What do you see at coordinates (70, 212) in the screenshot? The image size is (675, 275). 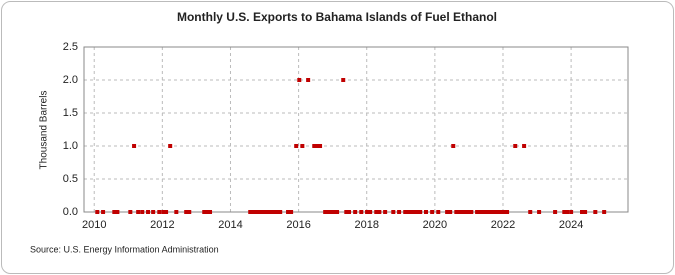 I see `y-tick-label: 0.0` at bounding box center [70, 212].